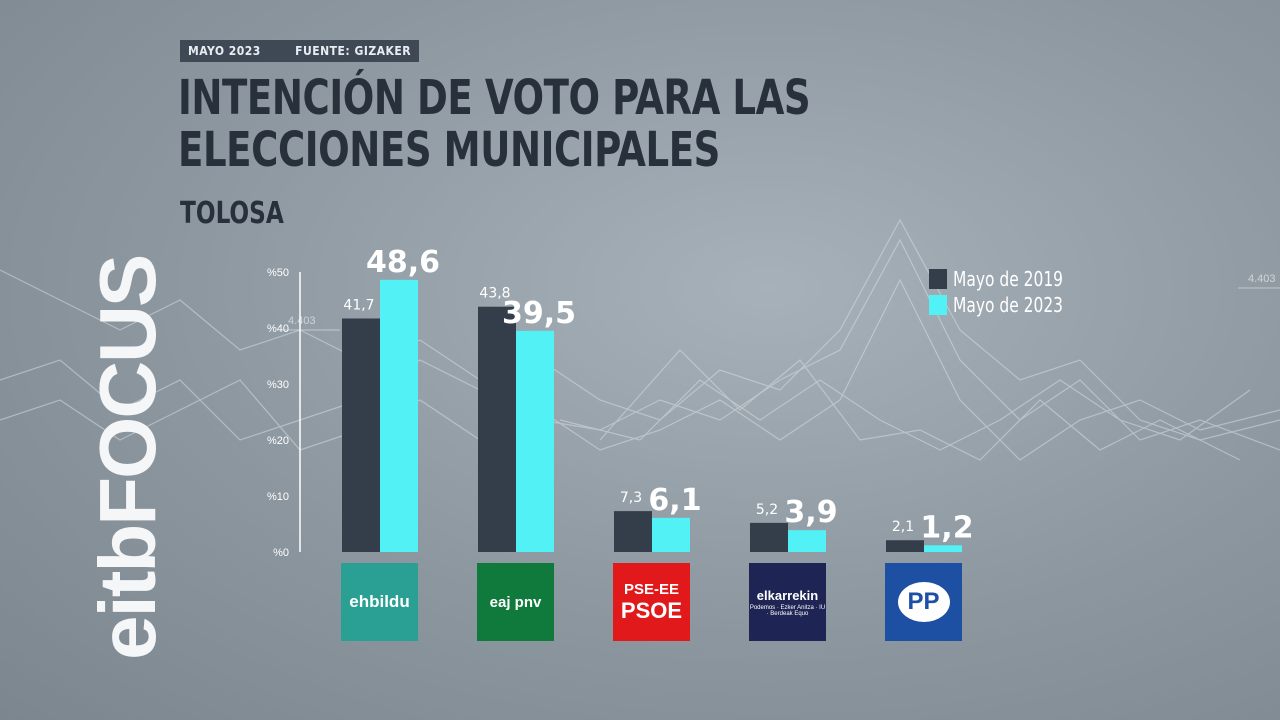  I want to click on legend-label-2023: Mayo de 2023, so click(1008, 305).